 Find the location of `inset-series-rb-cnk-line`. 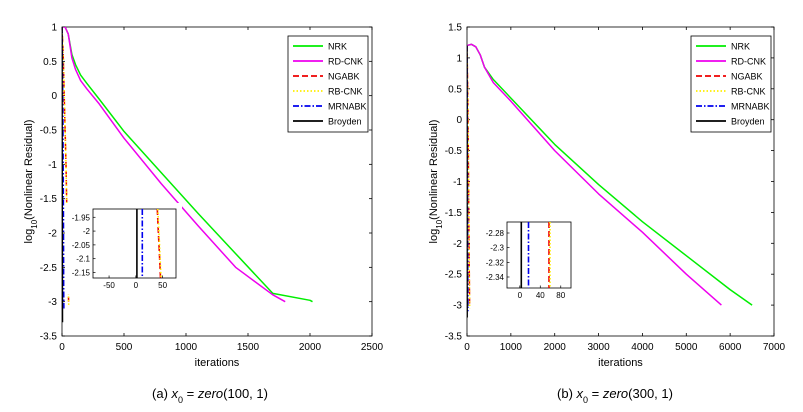

inset-series-rb-cnk-line is located at coordinates (159, 243).